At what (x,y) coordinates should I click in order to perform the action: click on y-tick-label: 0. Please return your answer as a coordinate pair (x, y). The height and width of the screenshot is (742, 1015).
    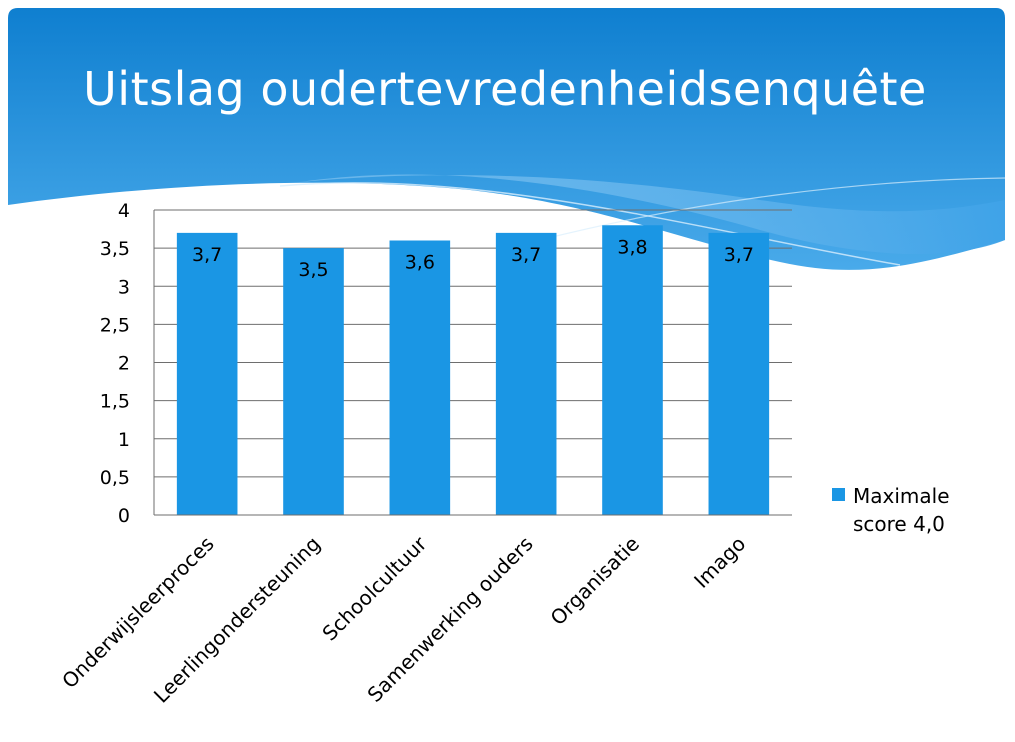
    Looking at the image, I should click on (124, 516).